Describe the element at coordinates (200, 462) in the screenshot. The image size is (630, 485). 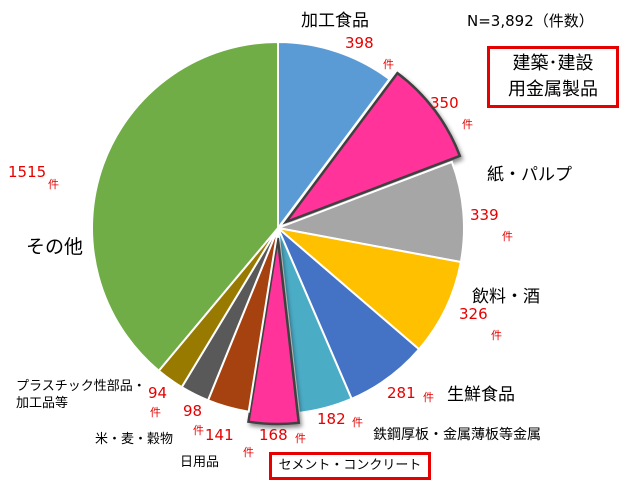
I see `label-daily-goods: 日用品` at that location.